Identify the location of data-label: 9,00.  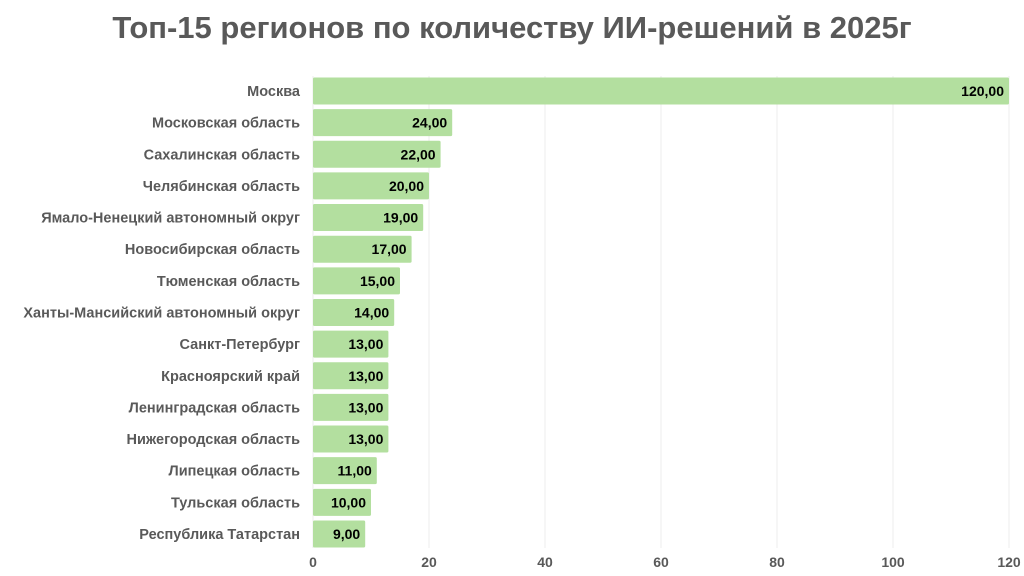
(346, 534).